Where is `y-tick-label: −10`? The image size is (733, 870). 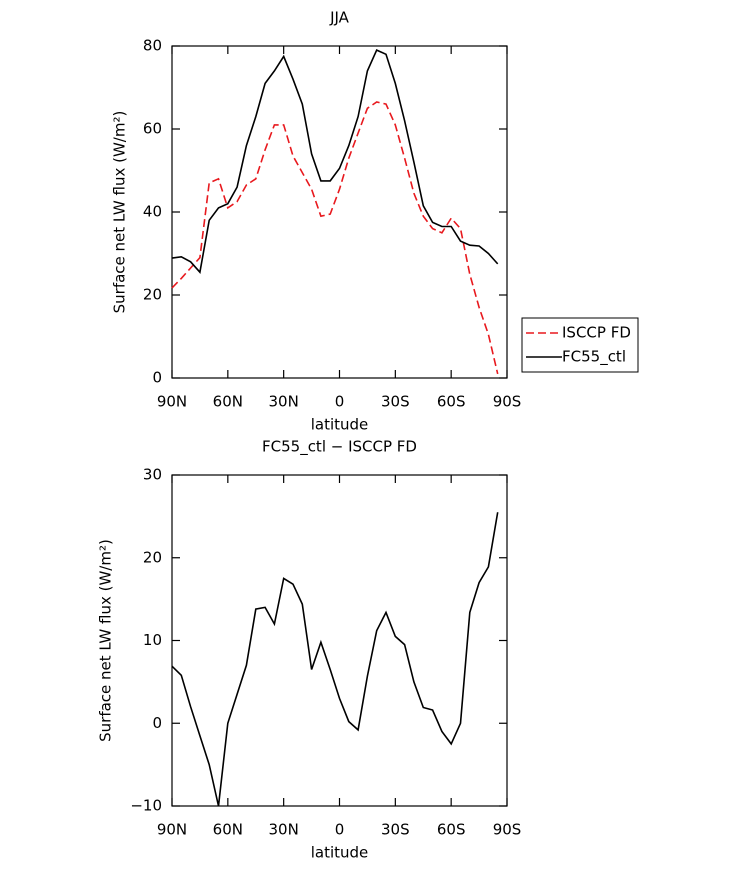 y-tick-label: −10 is located at coordinates (146, 806).